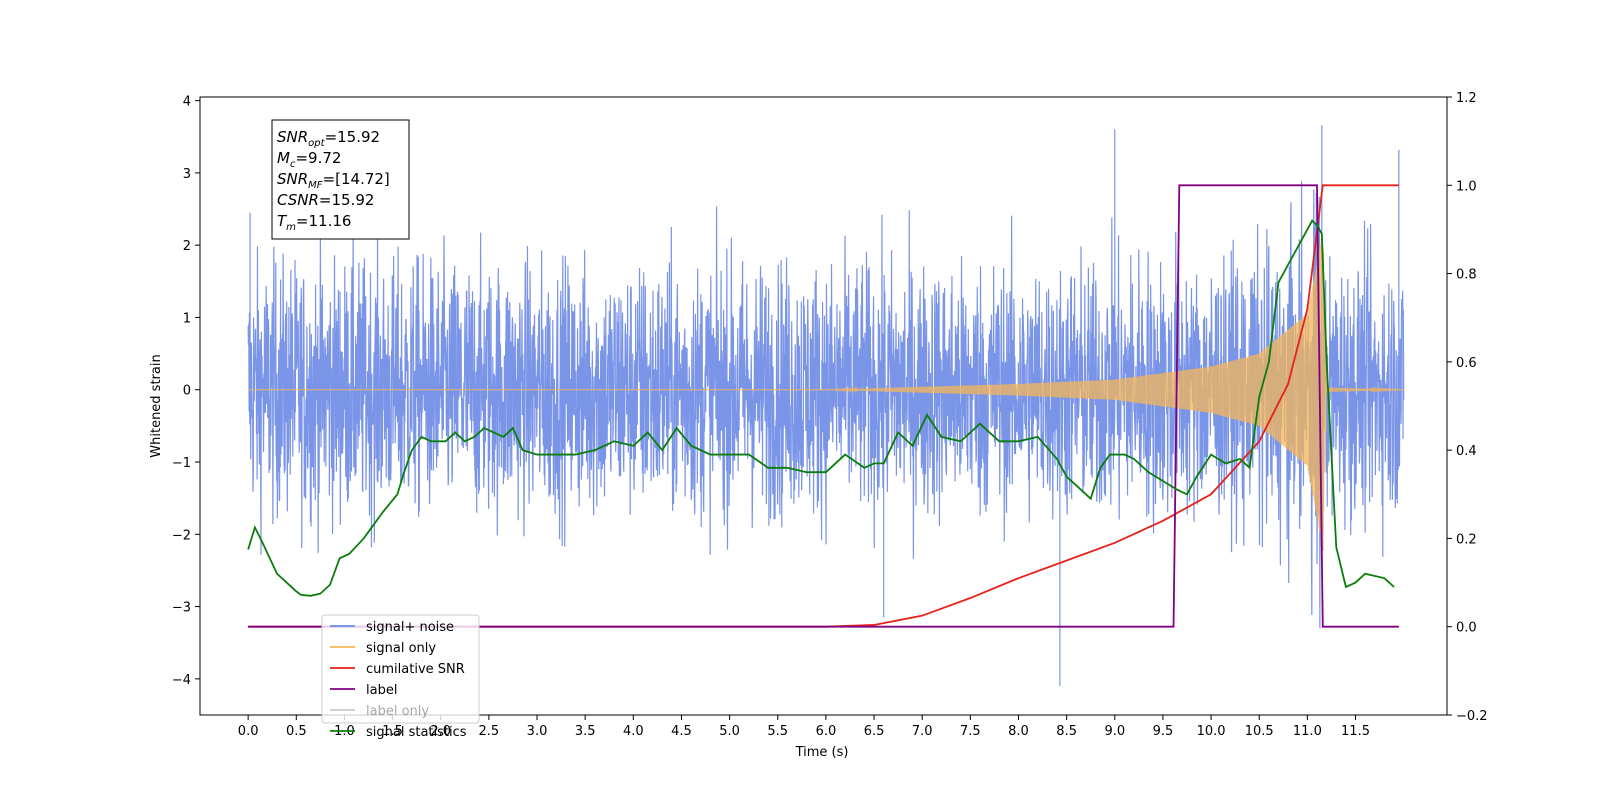 Image resolution: width=1600 pixels, height=800 pixels. What do you see at coordinates (1355, 731) in the screenshot?
I see `x-tick-label: 11.5` at bounding box center [1355, 731].